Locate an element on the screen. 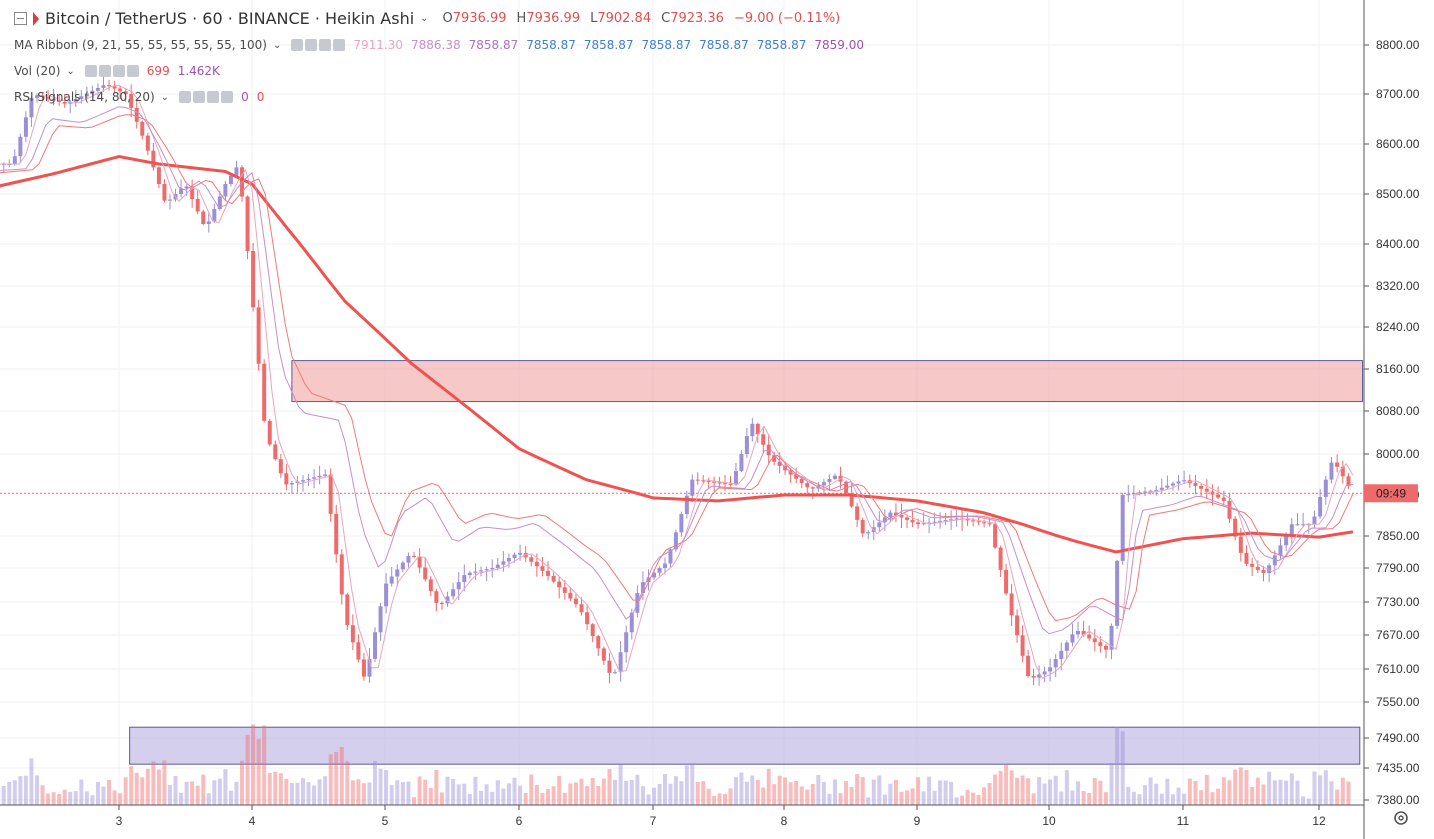 The image size is (1434, 839). last-price-tag-text: 09:49 is located at coordinates (1391, 493).